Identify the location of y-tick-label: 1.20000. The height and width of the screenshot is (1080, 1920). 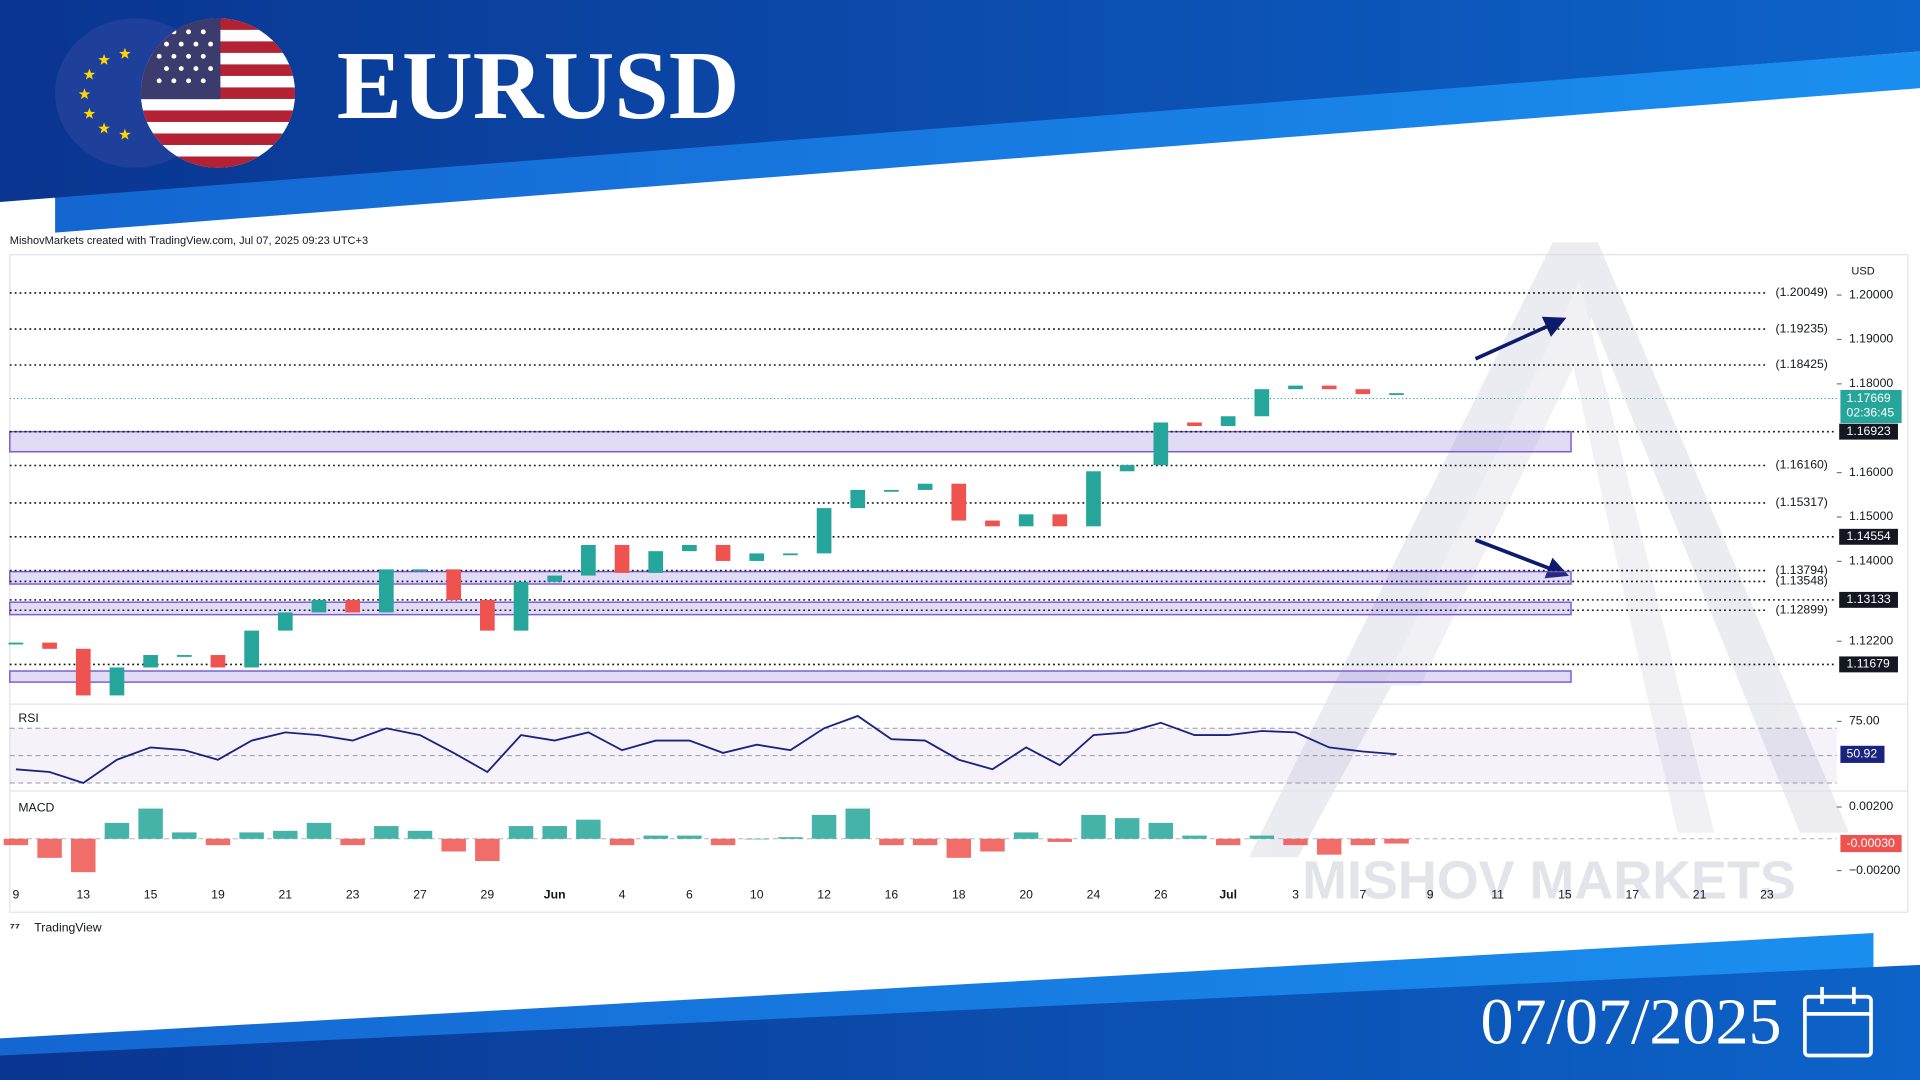
(1871, 294).